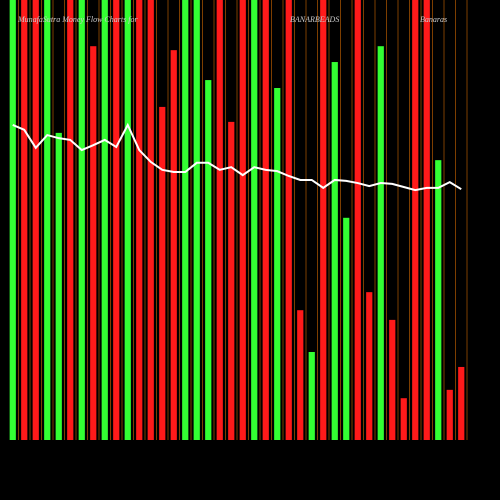 The height and width of the screenshot is (500, 500). Describe the element at coordinates (314, 19) in the screenshot. I see `symbol: BANARBEADS` at that location.